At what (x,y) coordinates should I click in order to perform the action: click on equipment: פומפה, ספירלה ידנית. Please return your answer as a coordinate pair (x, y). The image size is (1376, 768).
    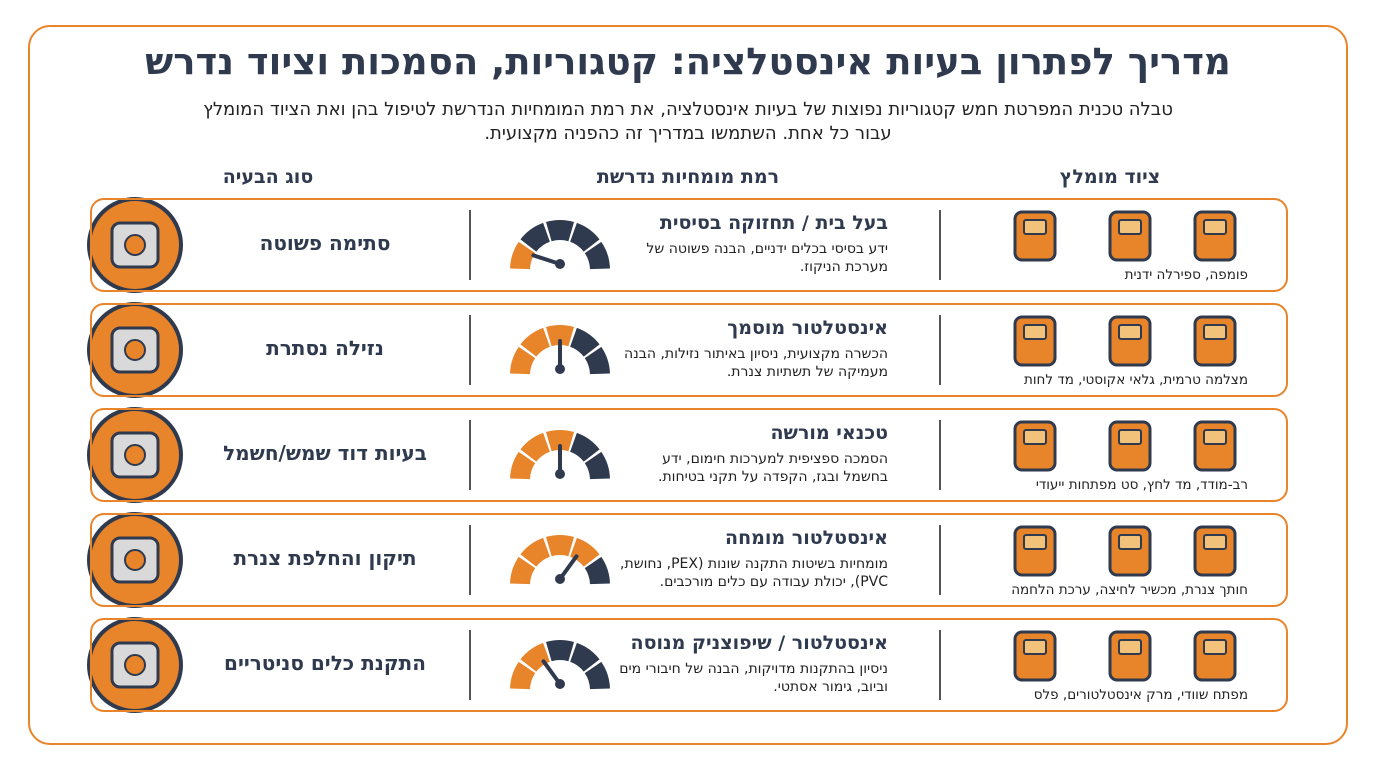
    Looking at the image, I should click on (1186, 275).